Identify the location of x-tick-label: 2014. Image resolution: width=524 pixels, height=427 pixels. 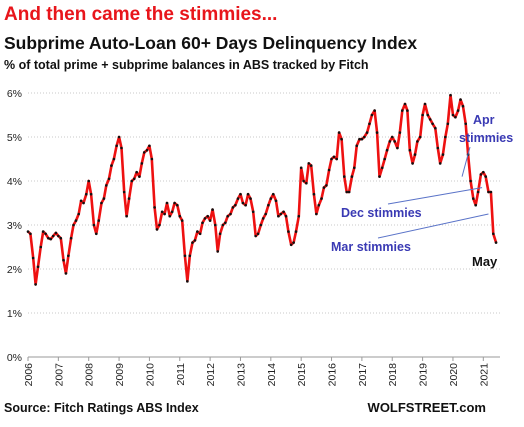
(272, 375).